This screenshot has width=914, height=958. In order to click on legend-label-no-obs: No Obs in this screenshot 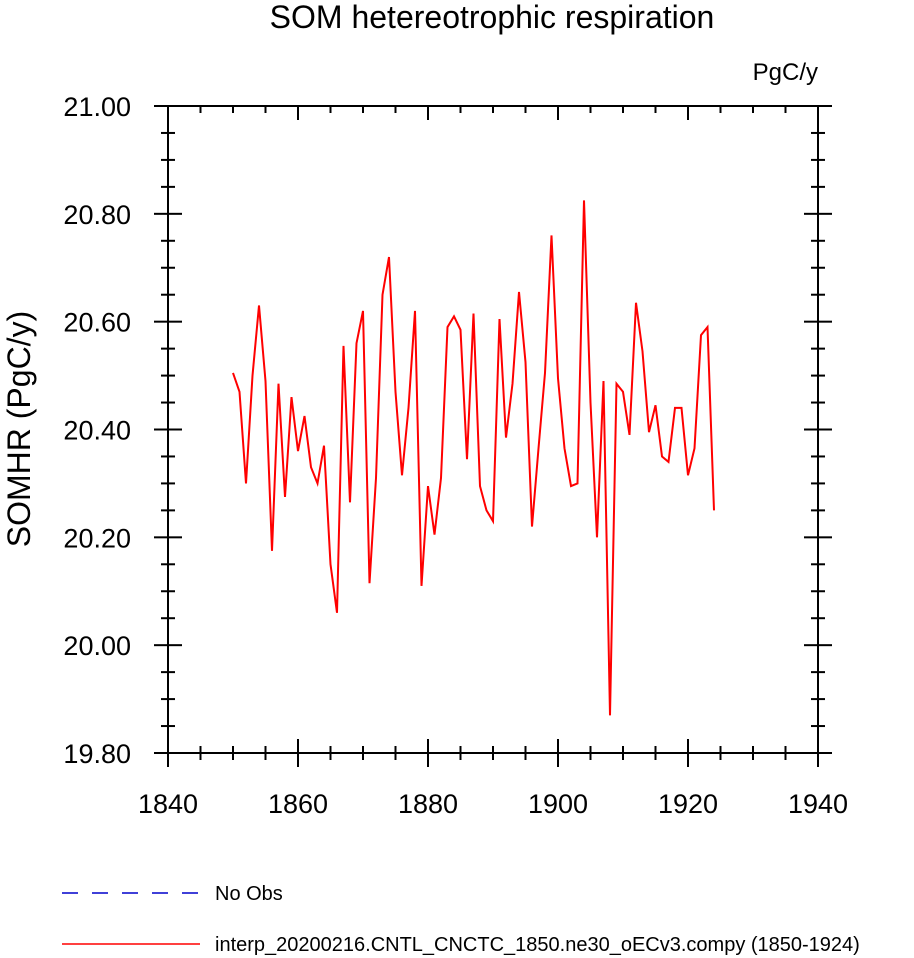, I will do `click(249, 894)`.